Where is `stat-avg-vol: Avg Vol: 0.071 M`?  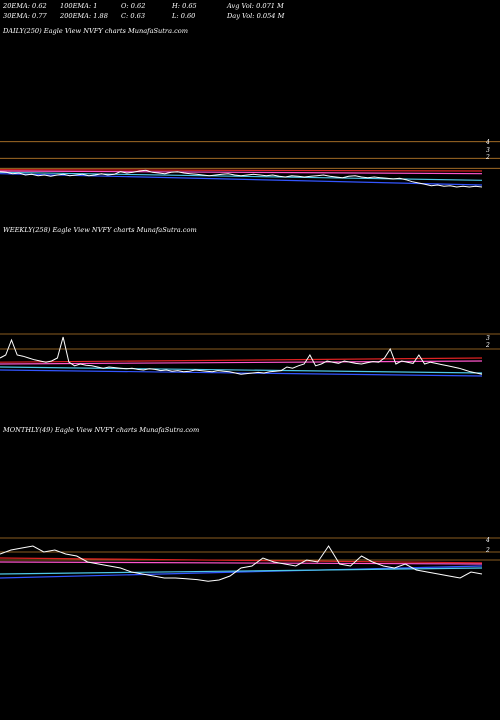
stat-avg-vol: Avg Vol: 0.071 M is located at coordinates (255, 6).